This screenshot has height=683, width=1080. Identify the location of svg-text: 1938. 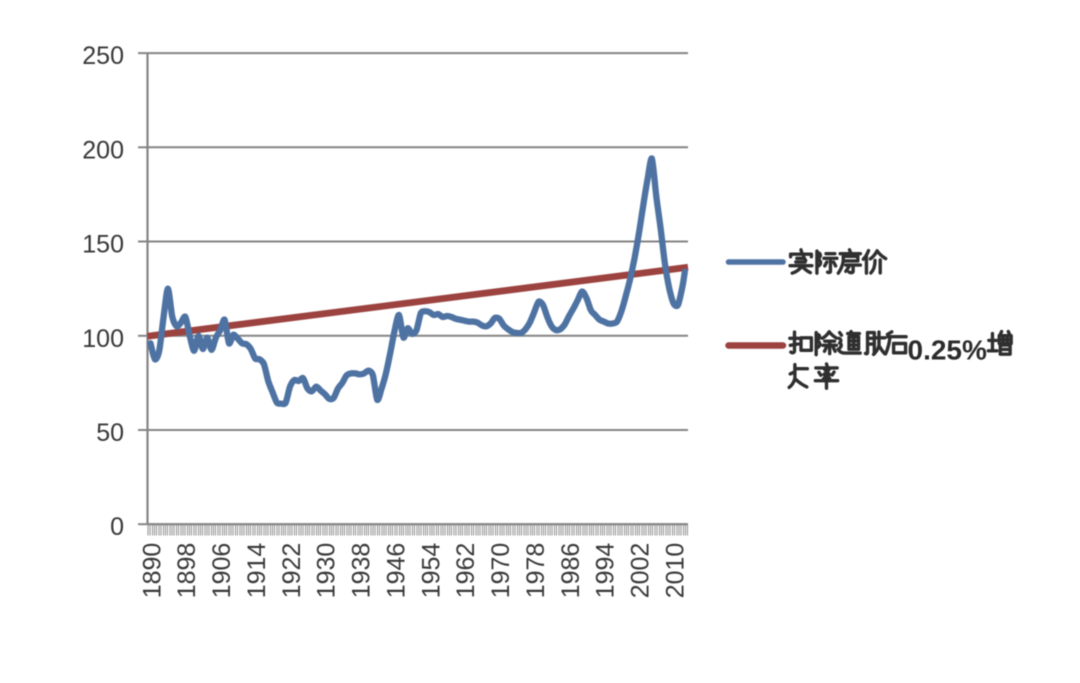
(362, 571).